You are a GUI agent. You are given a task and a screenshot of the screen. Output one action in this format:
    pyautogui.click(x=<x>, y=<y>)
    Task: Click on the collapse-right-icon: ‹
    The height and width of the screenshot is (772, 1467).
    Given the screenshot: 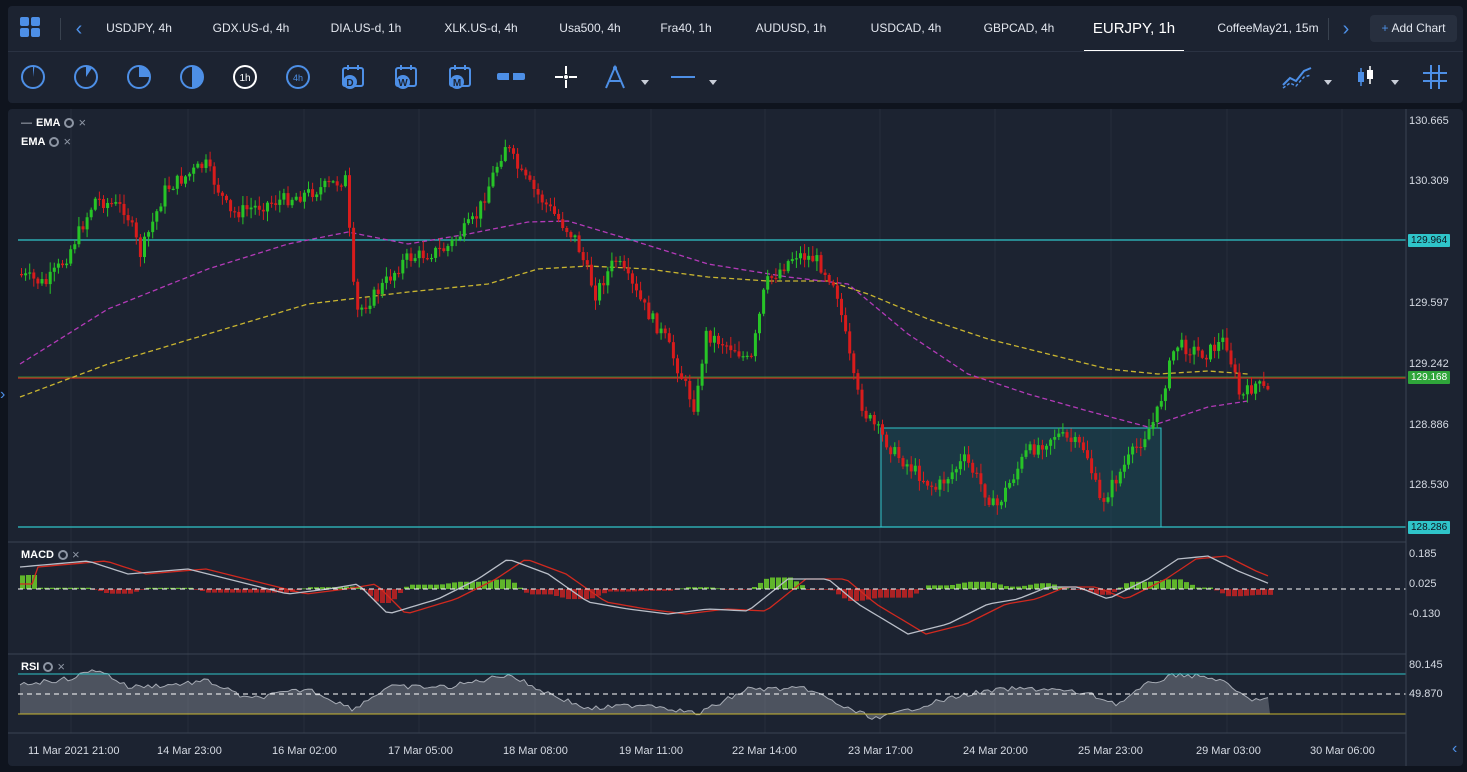 What is the action you would take?
    pyautogui.click(x=1455, y=748)
    